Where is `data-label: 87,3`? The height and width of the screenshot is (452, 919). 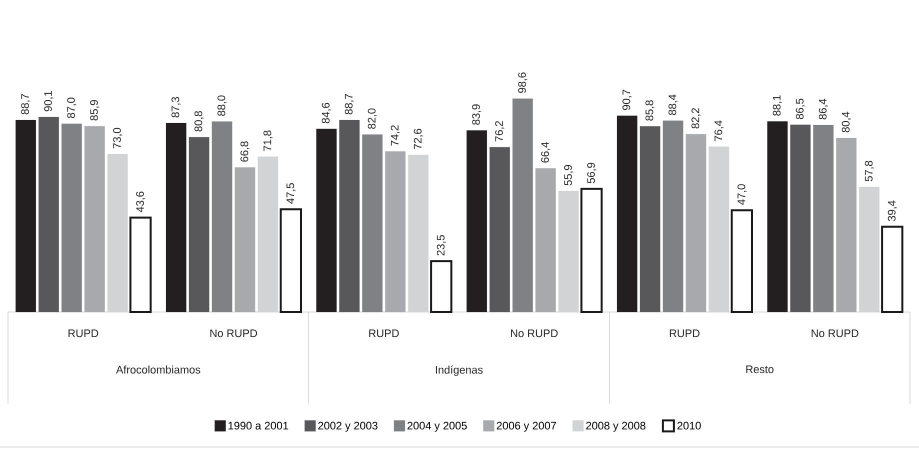
data-label: 87,3 is located at coordinates (176, 107).